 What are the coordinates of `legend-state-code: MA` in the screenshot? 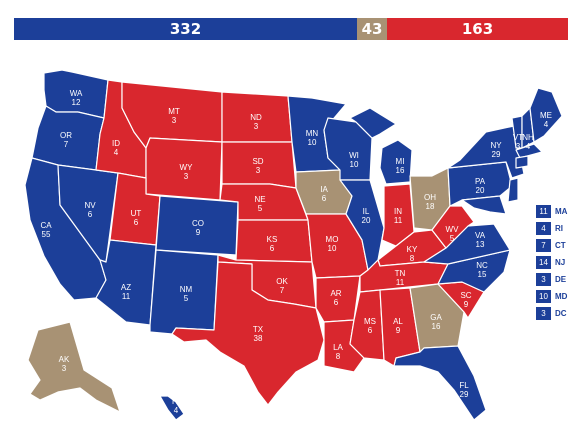 It's located at (561, 211).